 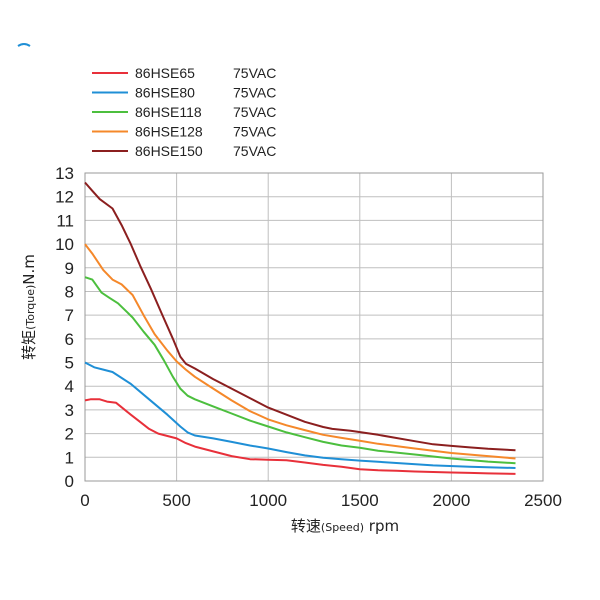 I want to click on x-axis-label: 转速(Speed) rpm, so click(x=345, y=526).